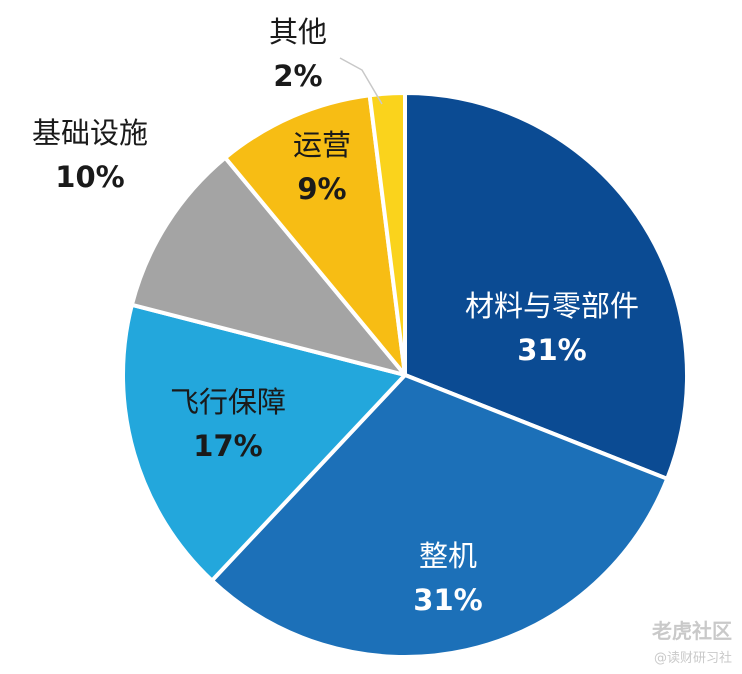 Image resolution: width=742 pixels, height=674 pixels. Describe the element at coordinates (228, 402) in the screenshot. I see `slice-label: 飞行保障` at that location.